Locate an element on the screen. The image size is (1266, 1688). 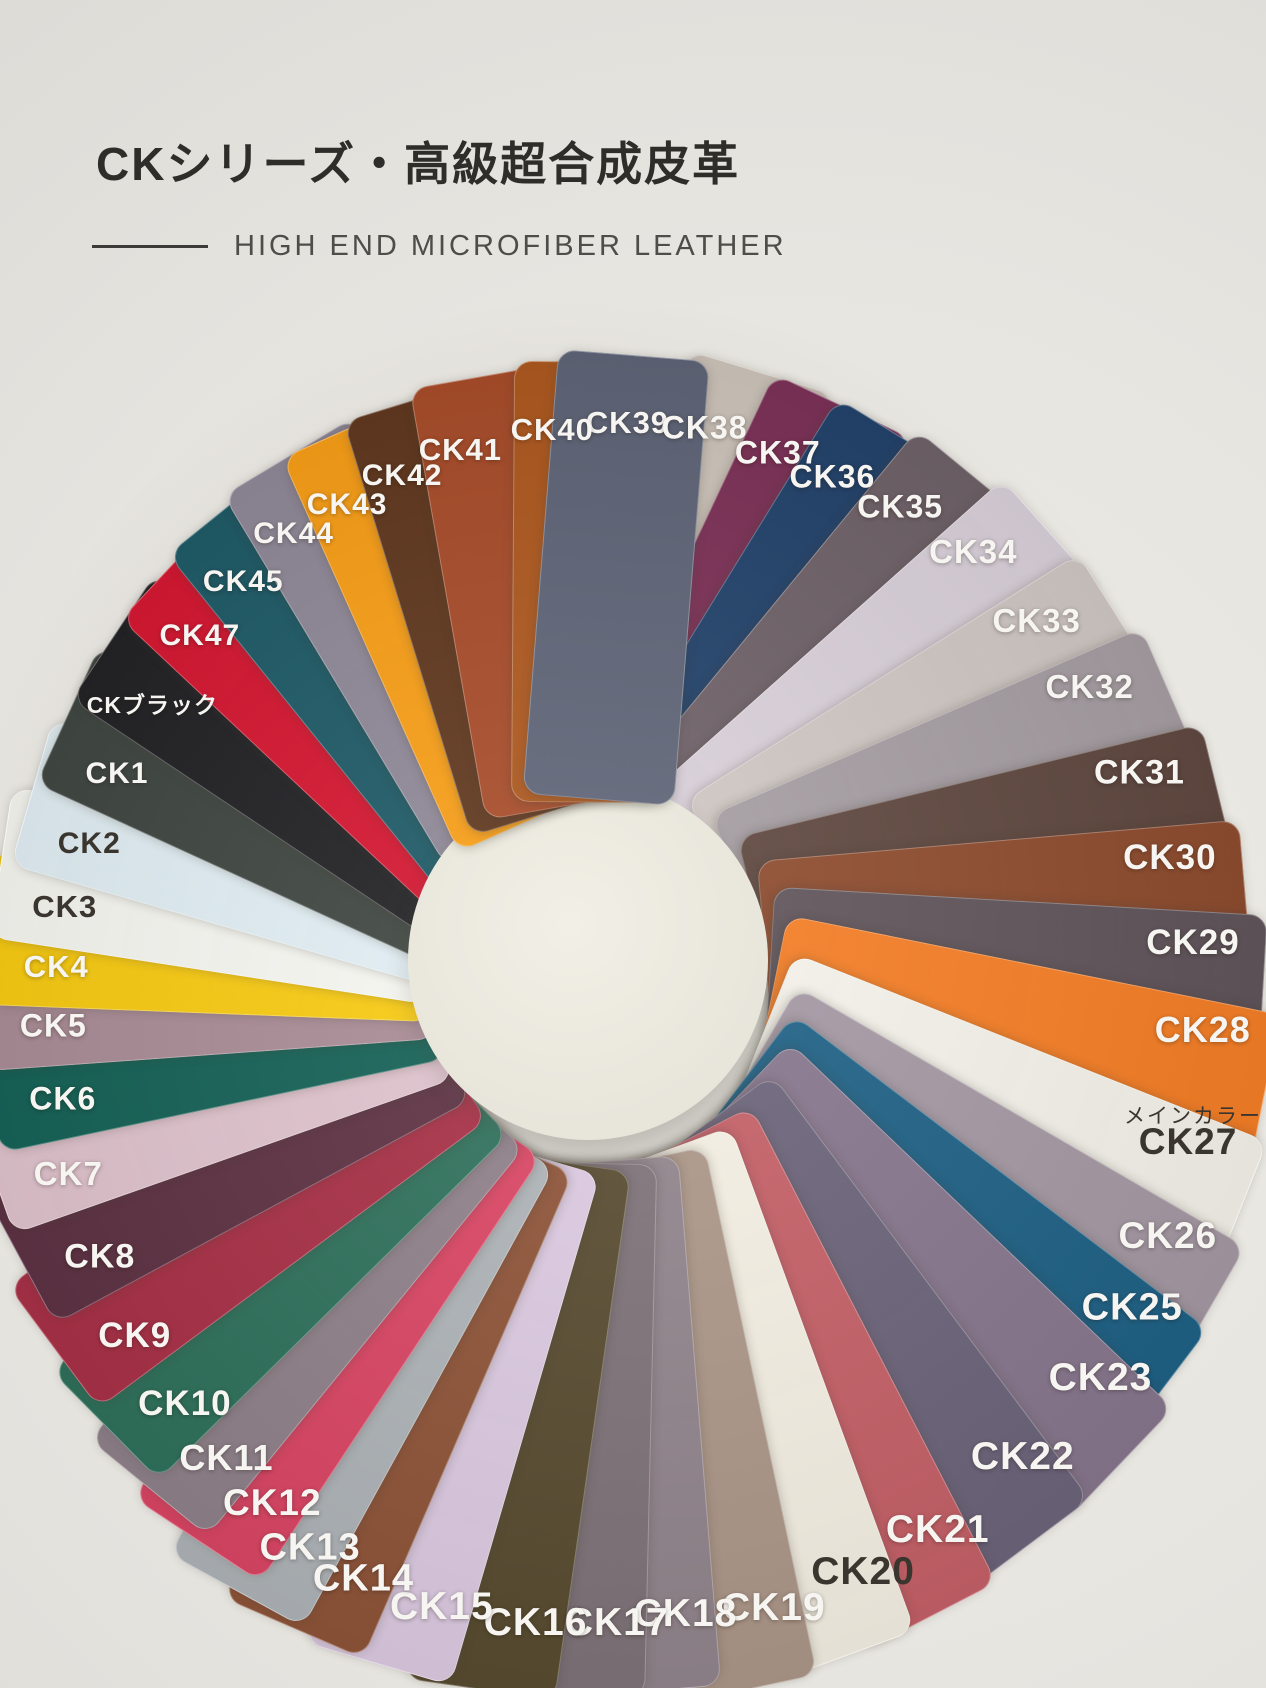
swatch-label-CK36: CK36 is located at coordinates (832, 476).